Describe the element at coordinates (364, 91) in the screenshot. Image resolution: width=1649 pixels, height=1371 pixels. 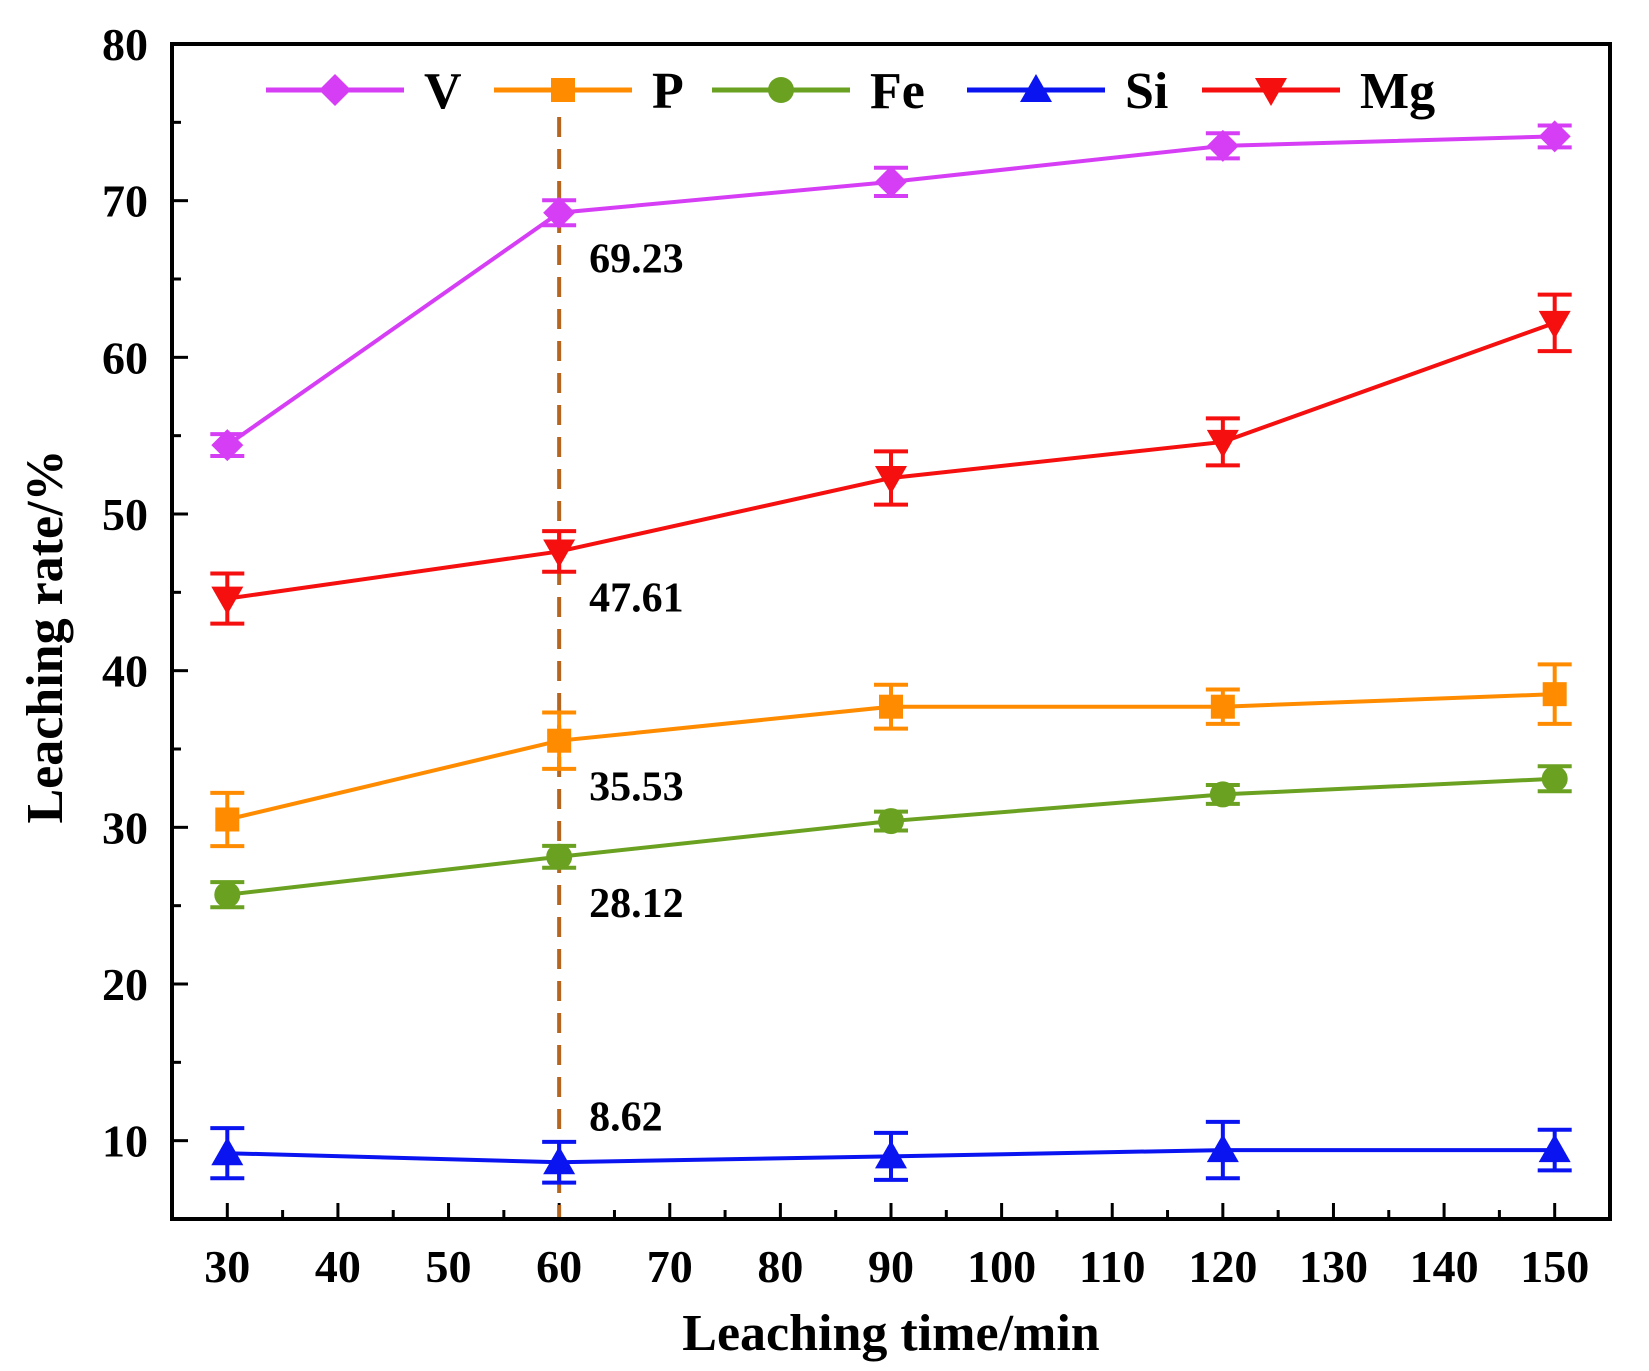
I see `legend-item-v: V` at that location.